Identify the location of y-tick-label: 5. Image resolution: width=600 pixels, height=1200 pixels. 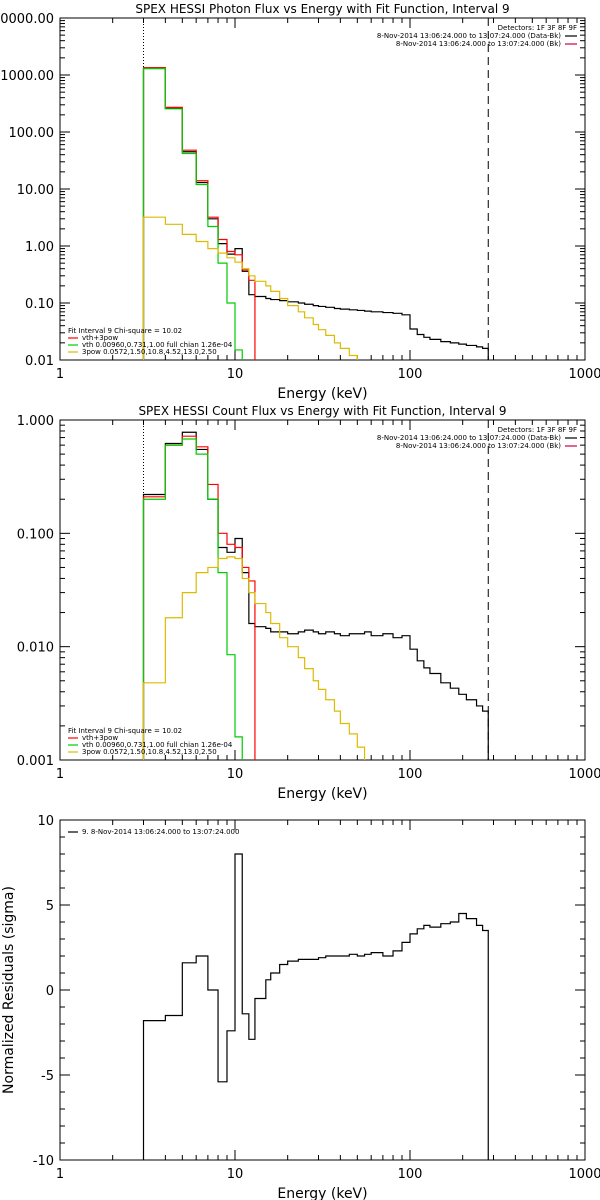
(50, 906).